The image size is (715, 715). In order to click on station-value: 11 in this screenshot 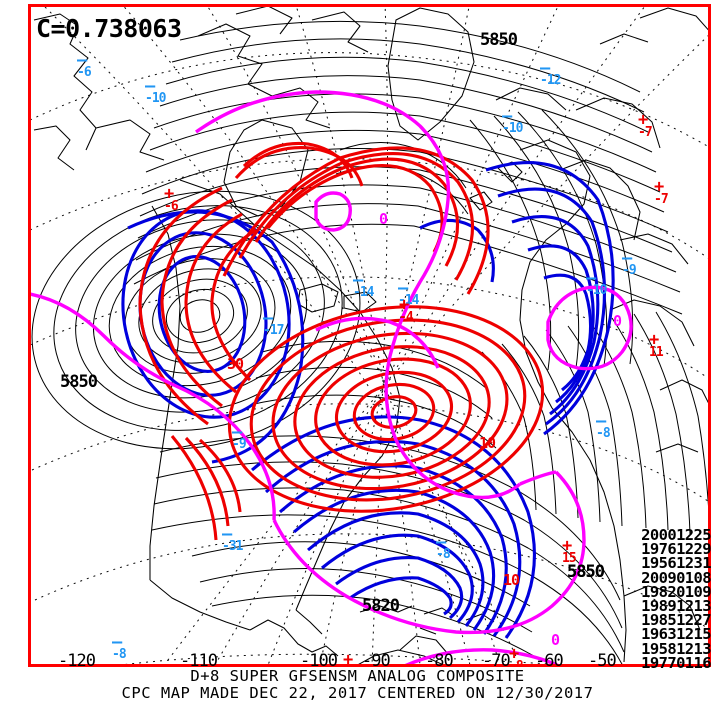, I will do `click(656, 352)`.